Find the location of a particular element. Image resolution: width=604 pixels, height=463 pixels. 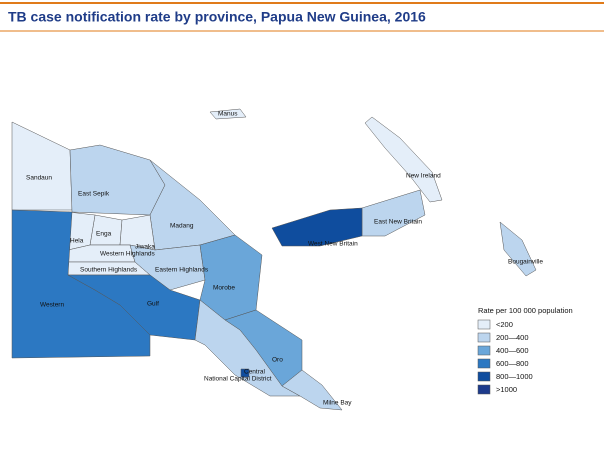

legend-label: >1000 is located at coordinates (506, 389).